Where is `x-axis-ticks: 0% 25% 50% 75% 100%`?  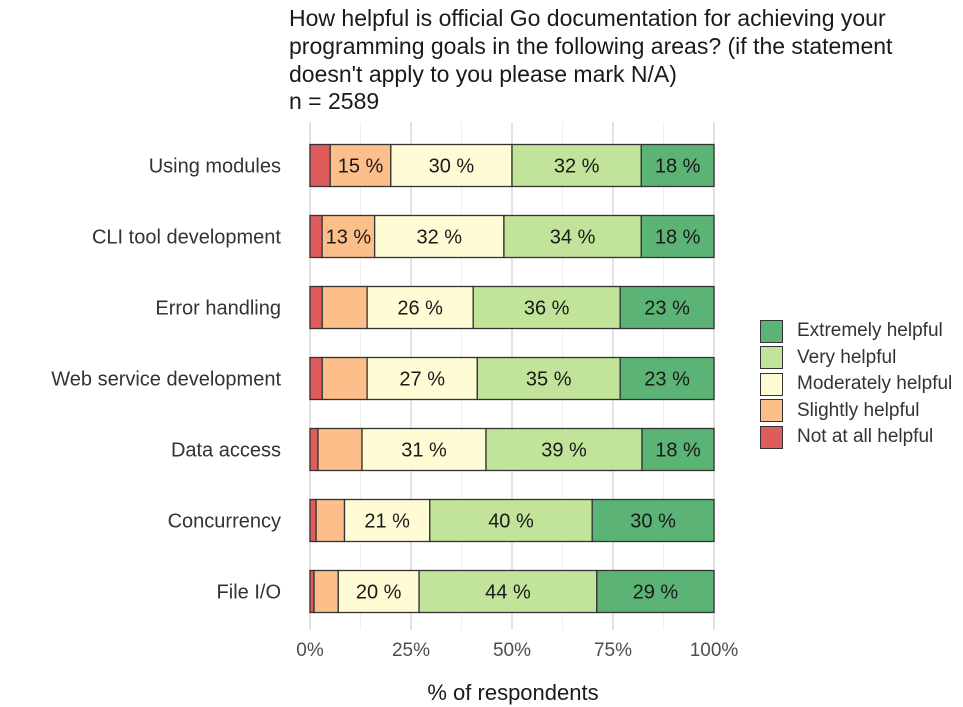 x-axis-ticks: 0% 25% 50% 75% 100% is located at coordinates (517, 650).